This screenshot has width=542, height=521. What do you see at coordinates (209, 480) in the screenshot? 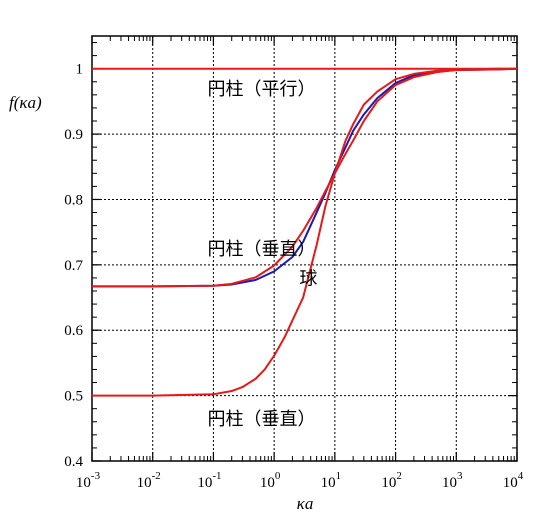
I see `x-tick-label: 10⁻¹` at bounding box center [209, 480].